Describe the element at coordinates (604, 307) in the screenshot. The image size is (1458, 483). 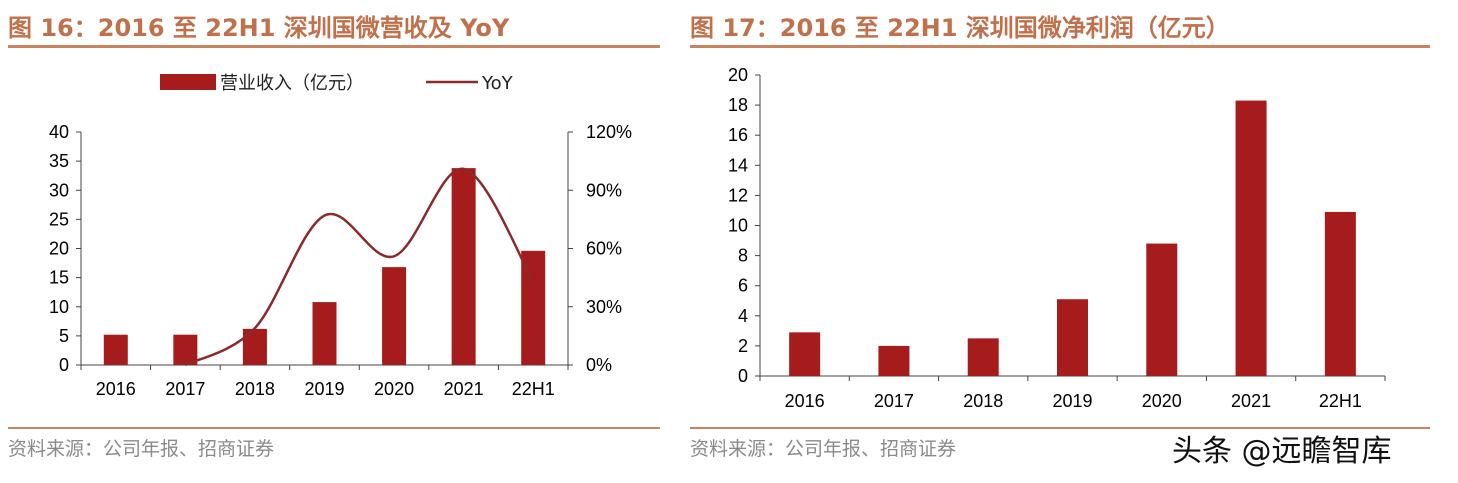
I see `y2-tick-label: 30%` at that location.